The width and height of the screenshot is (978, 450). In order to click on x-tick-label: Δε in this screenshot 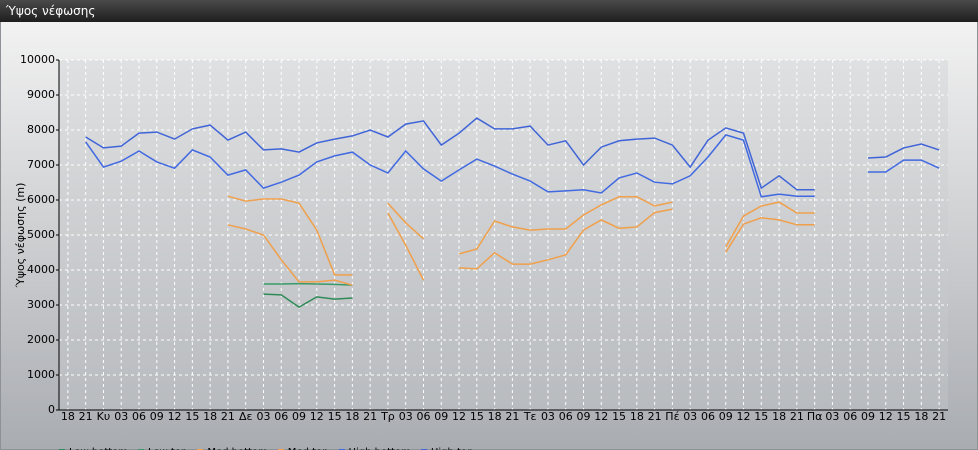, I will do `click(246, 416)`.